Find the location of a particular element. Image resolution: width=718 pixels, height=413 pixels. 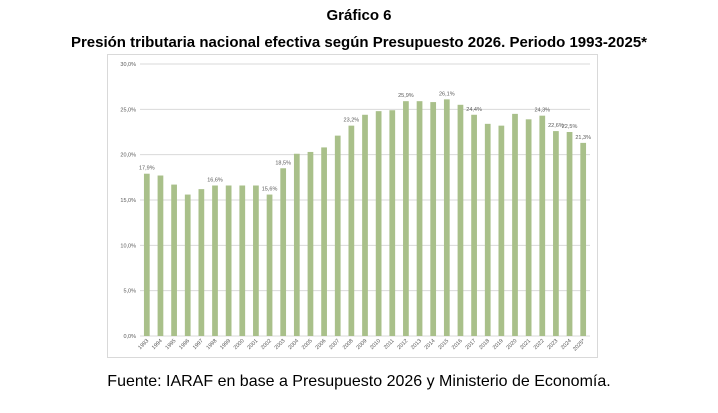

x-tick-label: 2002 is located at coordinates (266, 344).